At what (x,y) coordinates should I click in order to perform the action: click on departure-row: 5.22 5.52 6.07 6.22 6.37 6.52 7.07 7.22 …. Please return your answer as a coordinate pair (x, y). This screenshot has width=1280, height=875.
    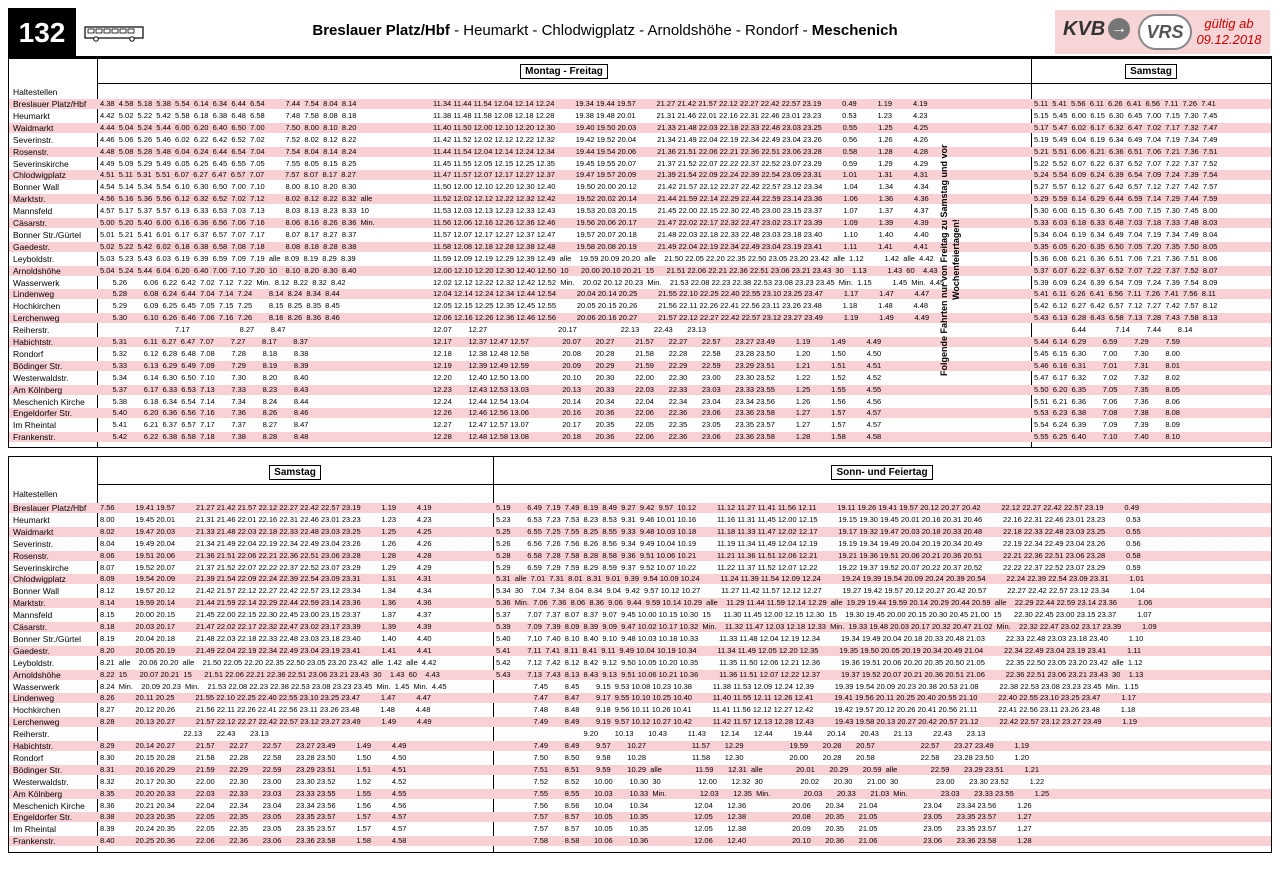
    Looking at the image, I should click on (1126, 163).